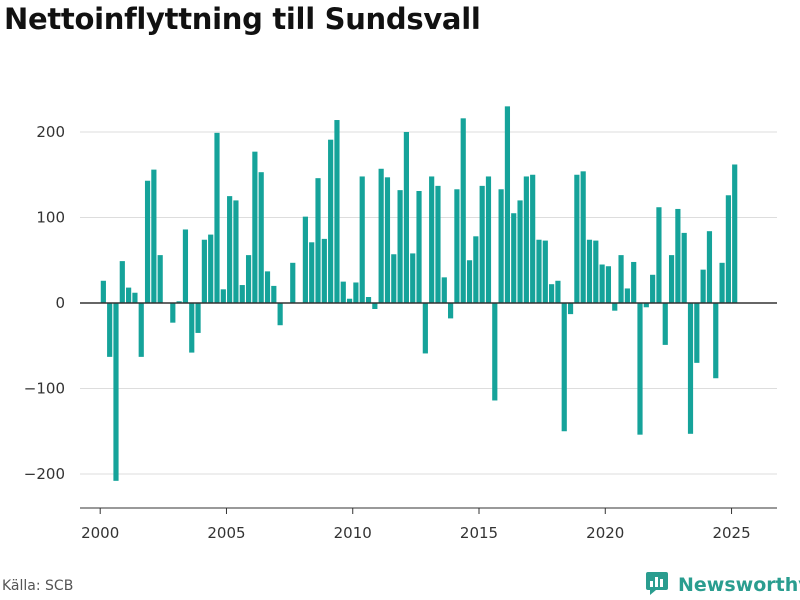 The height and width of the screenshot is (600, 800). I want to click on source-note: Källa: SCB, so click(38, 586).